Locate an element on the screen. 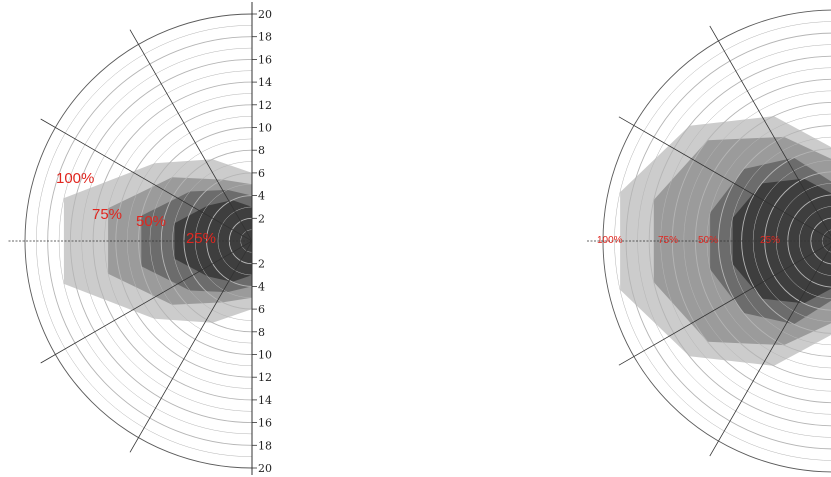 This screenshot has width=831, height=477. left-label-100: 100% is located at coordinates (75, 178).